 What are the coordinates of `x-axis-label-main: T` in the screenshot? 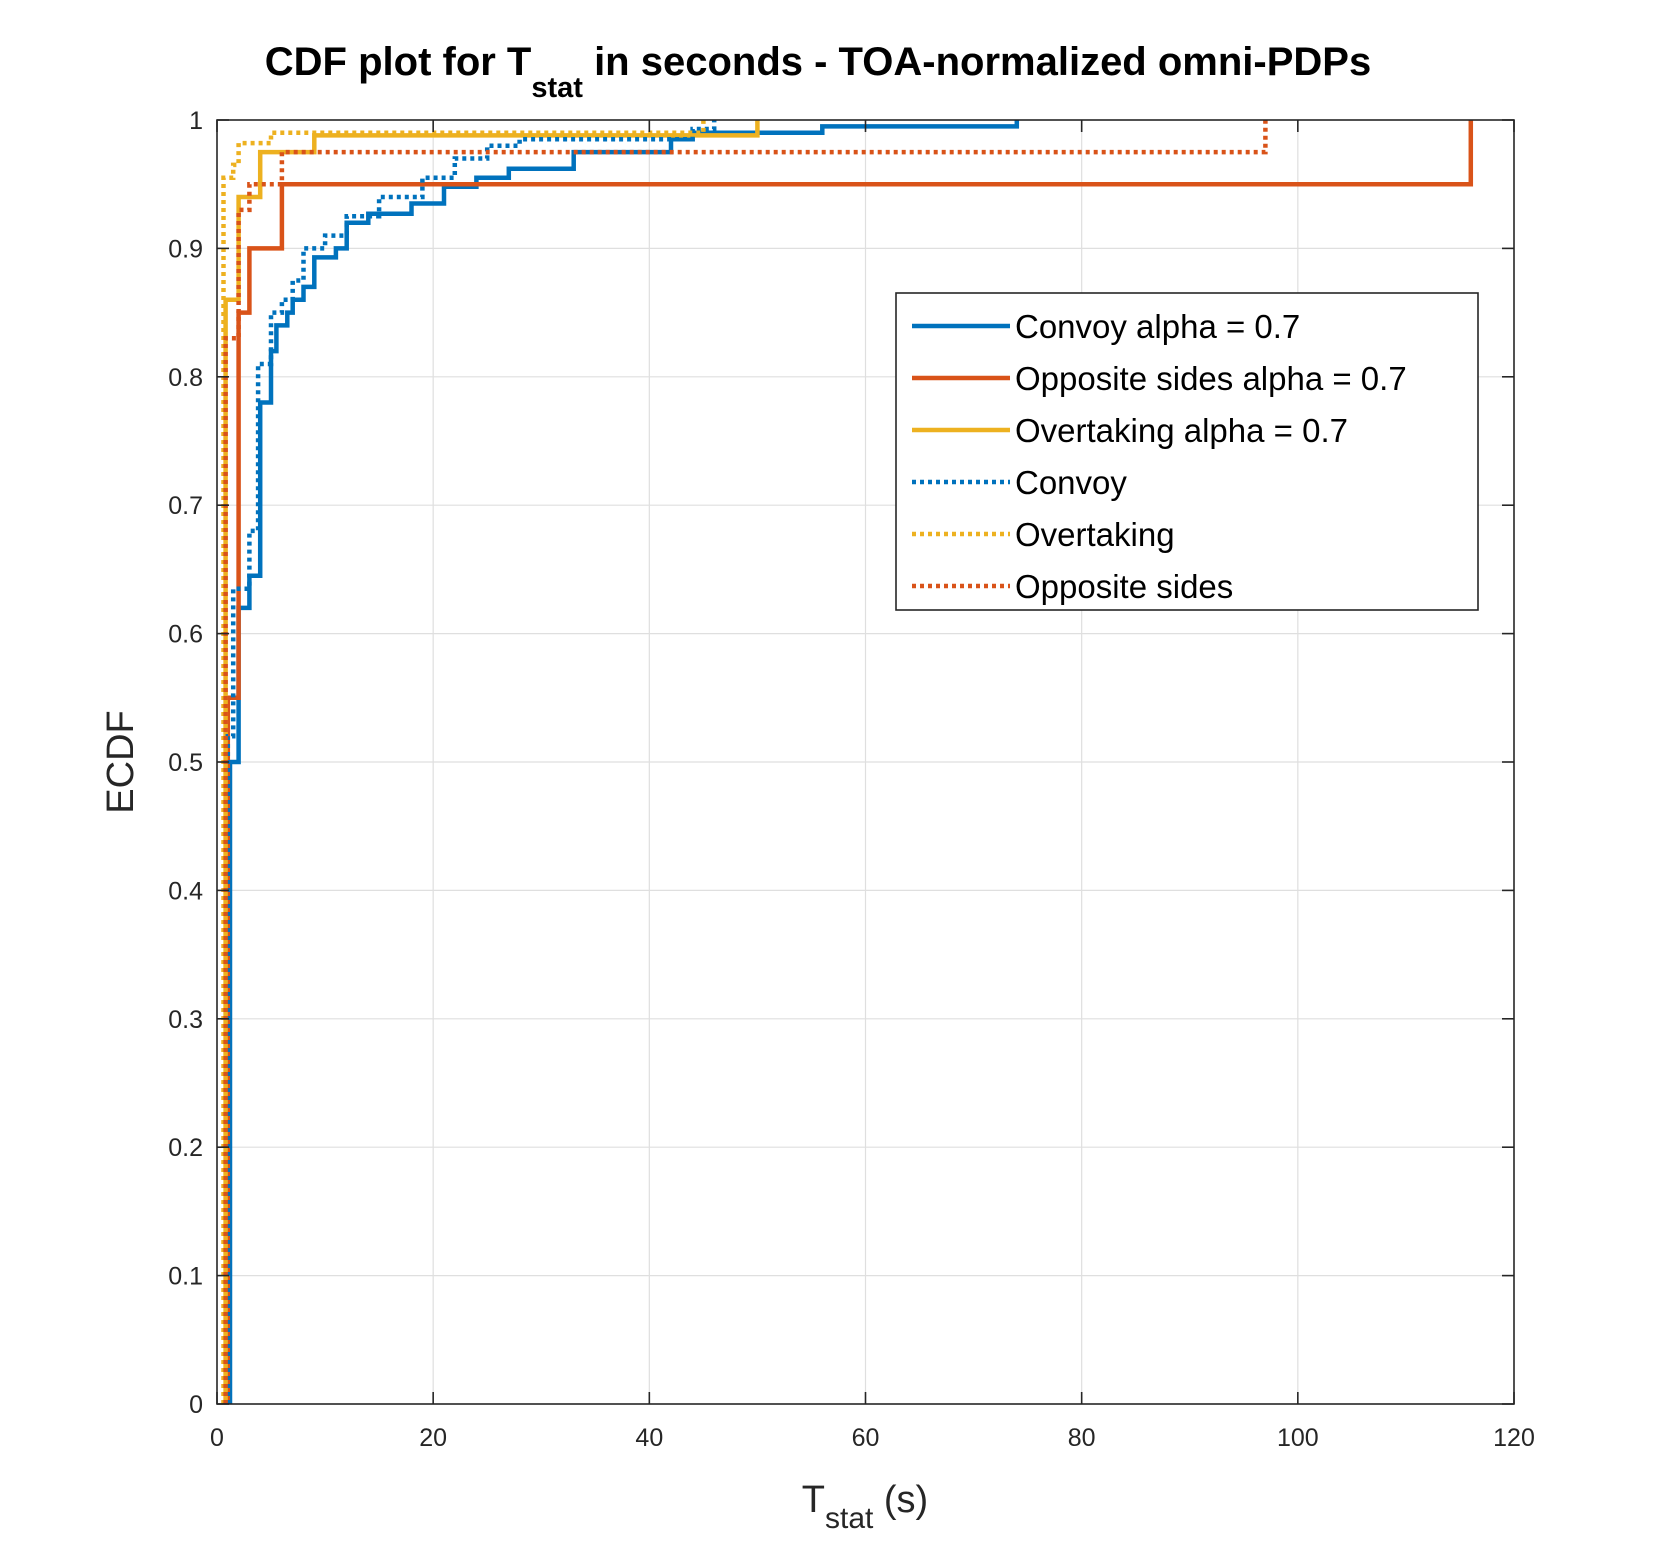 It's located at (813, 1500).